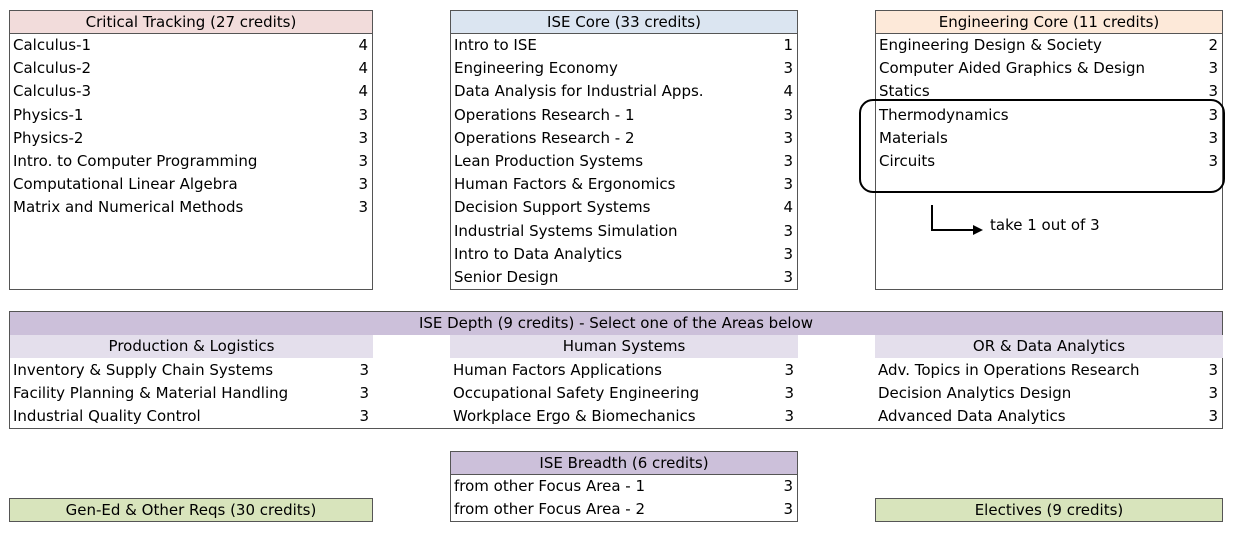 This screenshot has height=535, width=1243. I want to click on course-row: Physics-2 3, so click(191, 138).